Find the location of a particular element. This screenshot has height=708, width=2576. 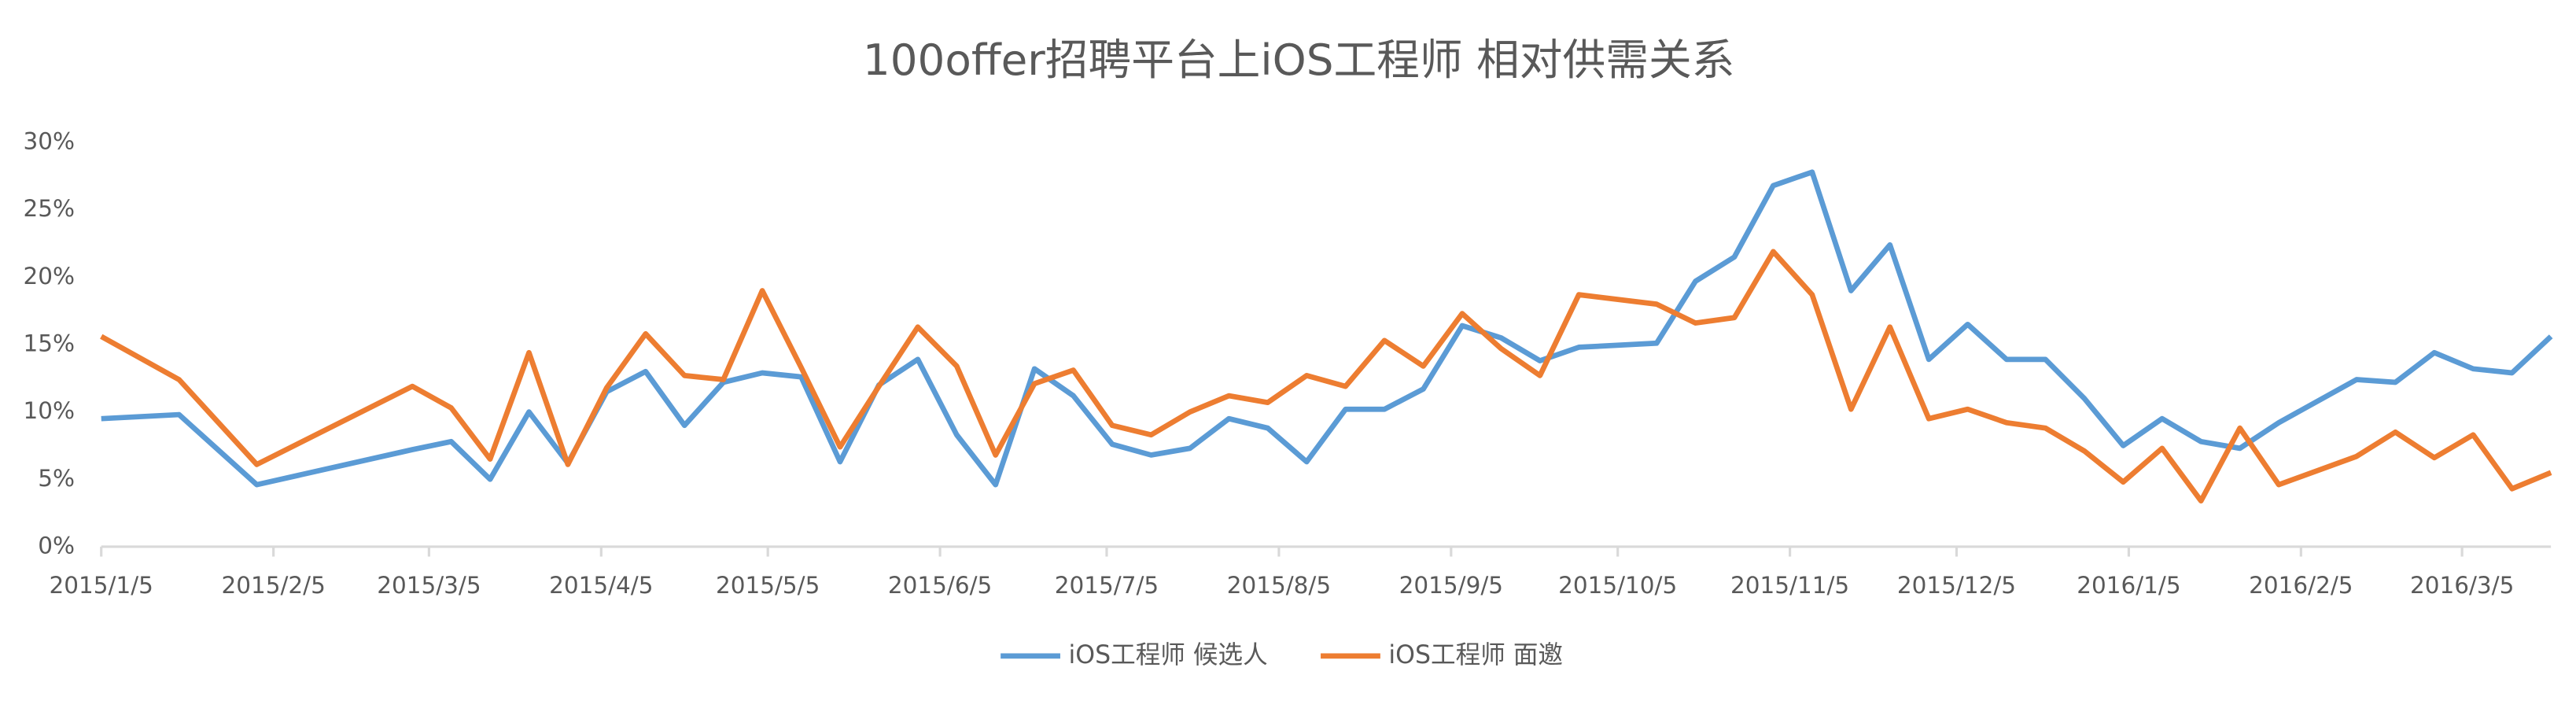

x-tick-label: 2015/11/5 is located at coordinates (1789, 585).